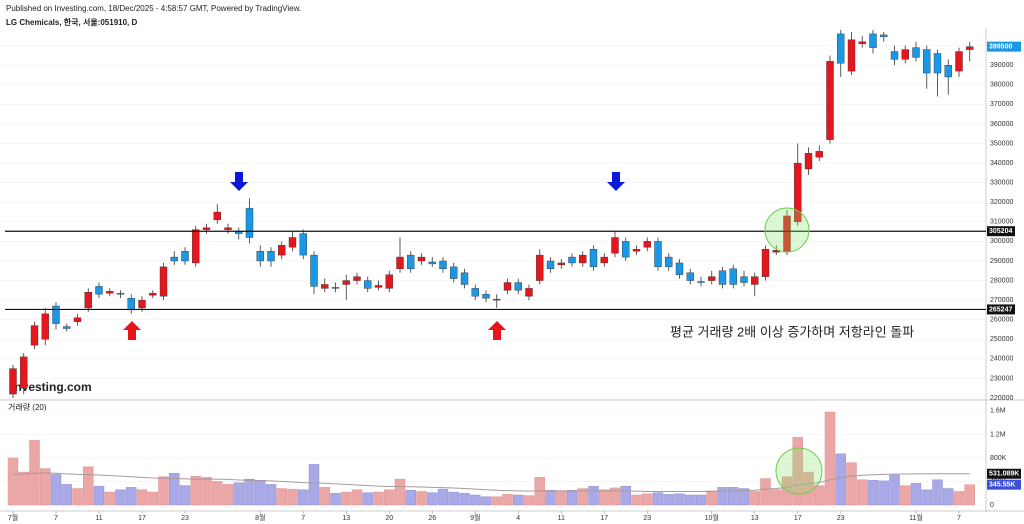 This screenshot has width=1024, height=524. What do you see at coordinates (432, 518) in the screenshot?
I see `x-tick-label: 26` at bounding box center [432, 518].